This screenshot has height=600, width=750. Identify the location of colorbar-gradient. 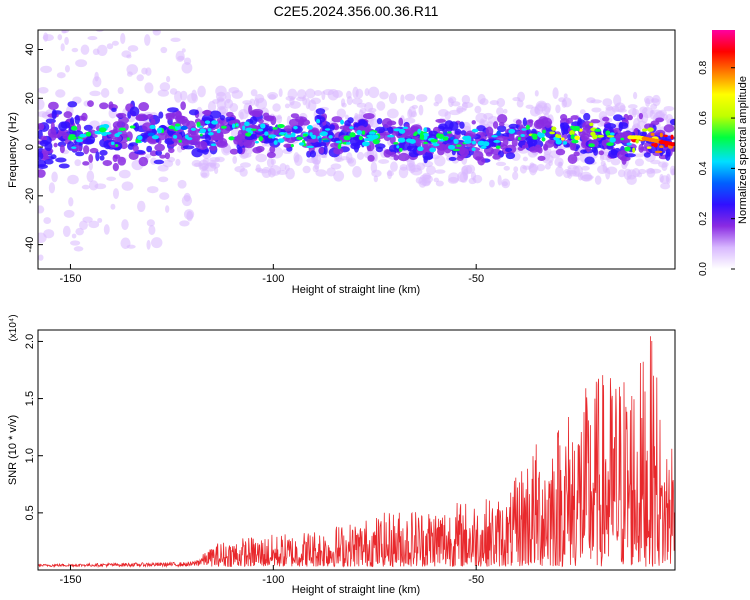
(723, 149).